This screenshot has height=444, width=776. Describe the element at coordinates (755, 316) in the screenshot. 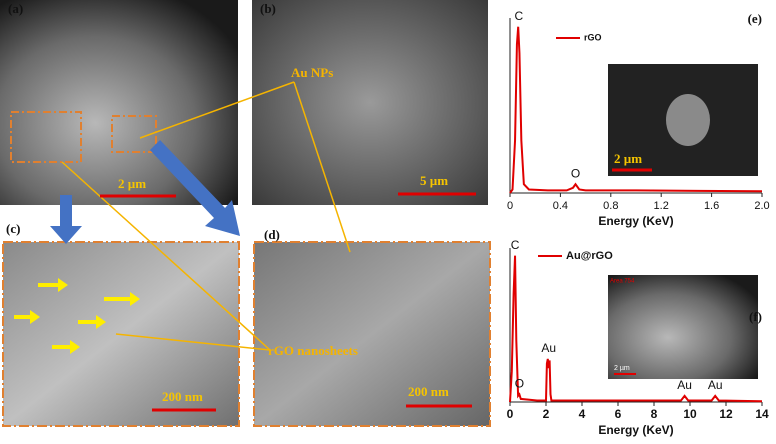

I see `panel-label: (f)` at that location.